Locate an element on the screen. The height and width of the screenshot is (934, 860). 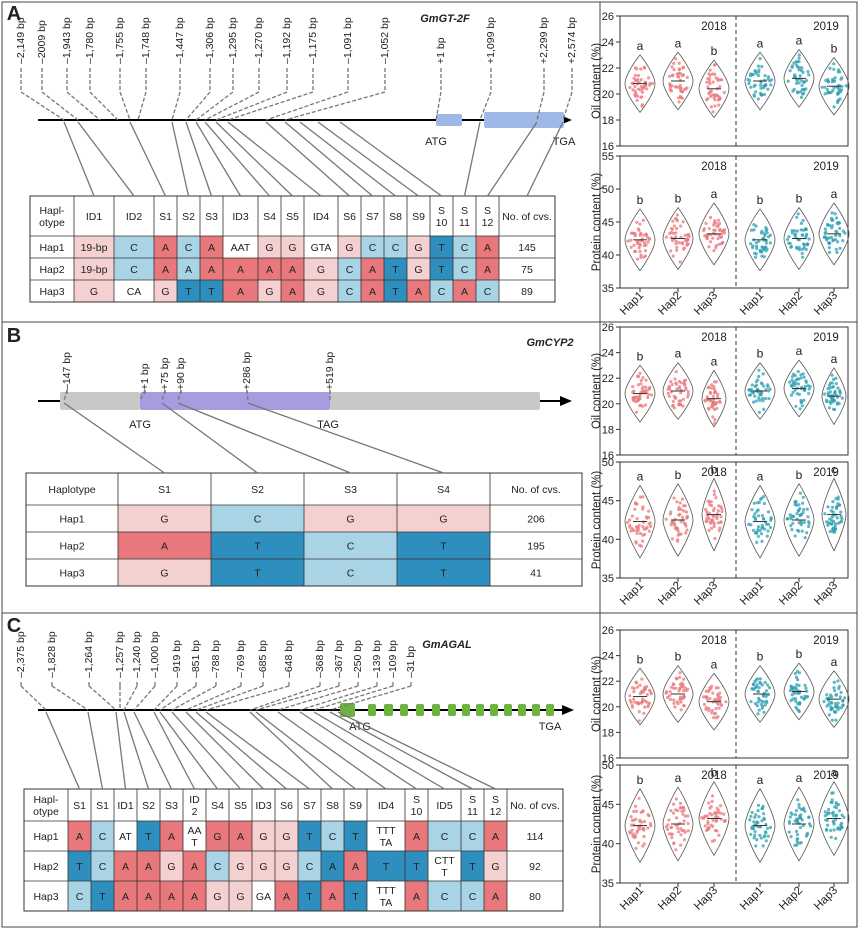
connector-solid is located at coordinates (264, 438).